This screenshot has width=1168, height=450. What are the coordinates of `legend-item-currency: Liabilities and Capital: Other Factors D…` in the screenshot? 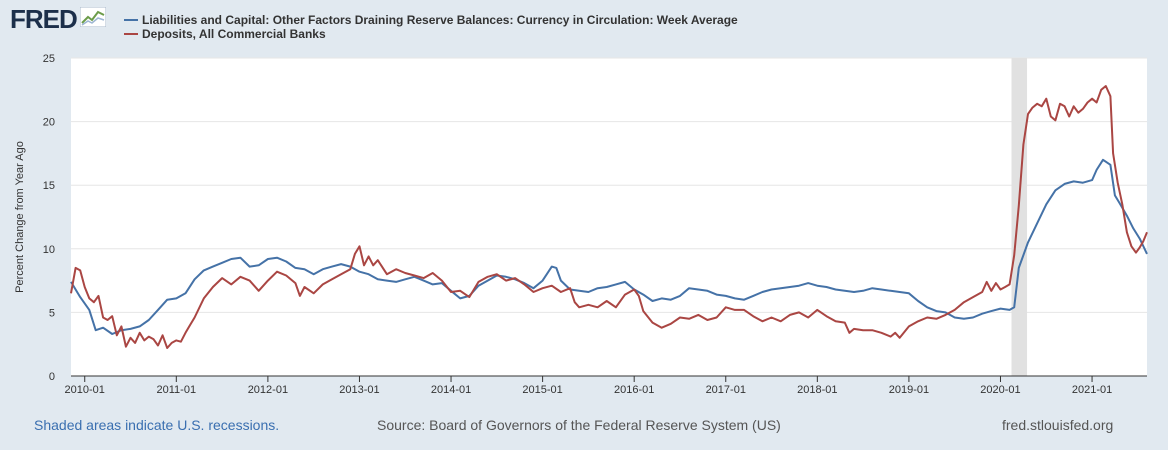 It's located at (431, 20).